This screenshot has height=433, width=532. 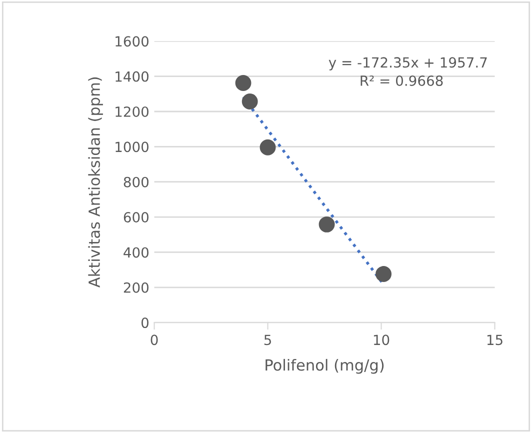 What do you see at coordinates (136, 217) in the screenshot?
I see `y-tick-label: 600` at bounding box center [136, 217].